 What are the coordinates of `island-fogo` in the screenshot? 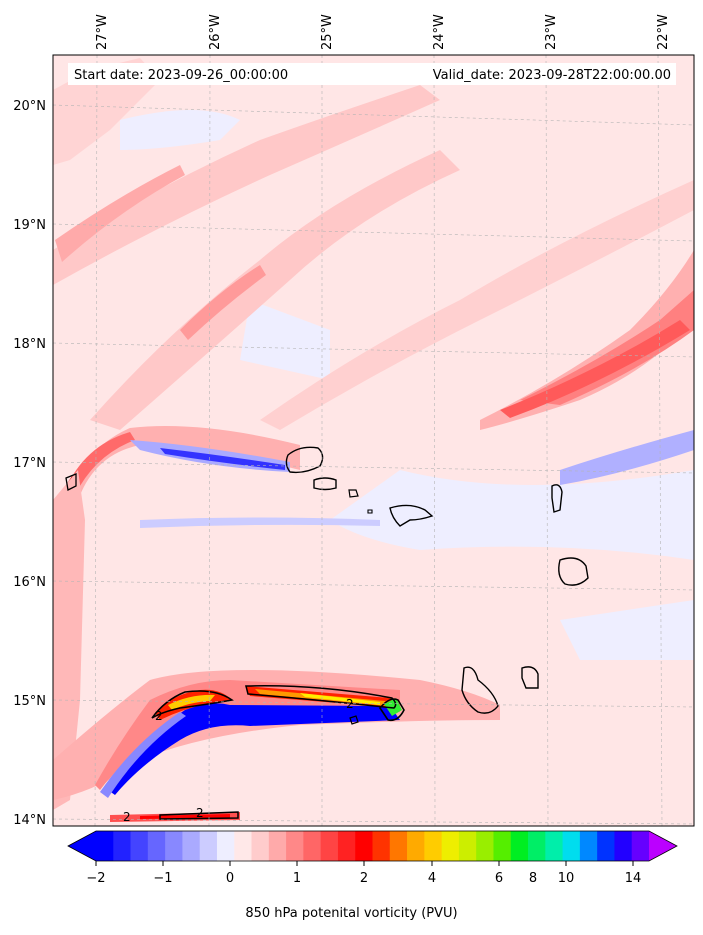 It's located at (392, 710).